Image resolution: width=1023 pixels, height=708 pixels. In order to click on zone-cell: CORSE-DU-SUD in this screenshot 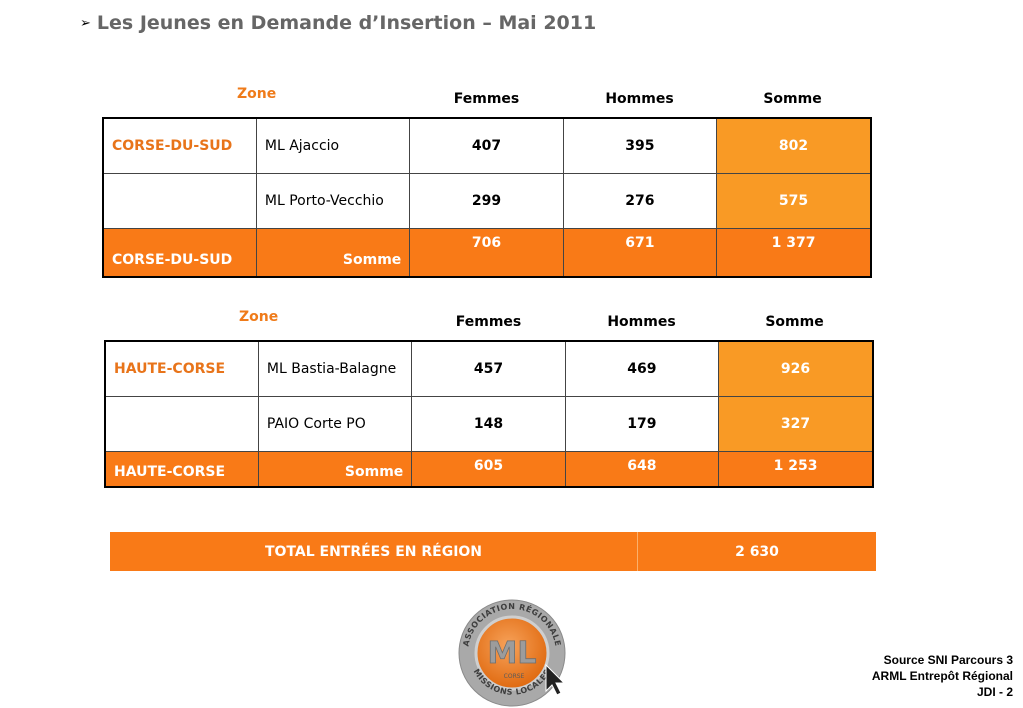, I will do `click(179, 145)`.